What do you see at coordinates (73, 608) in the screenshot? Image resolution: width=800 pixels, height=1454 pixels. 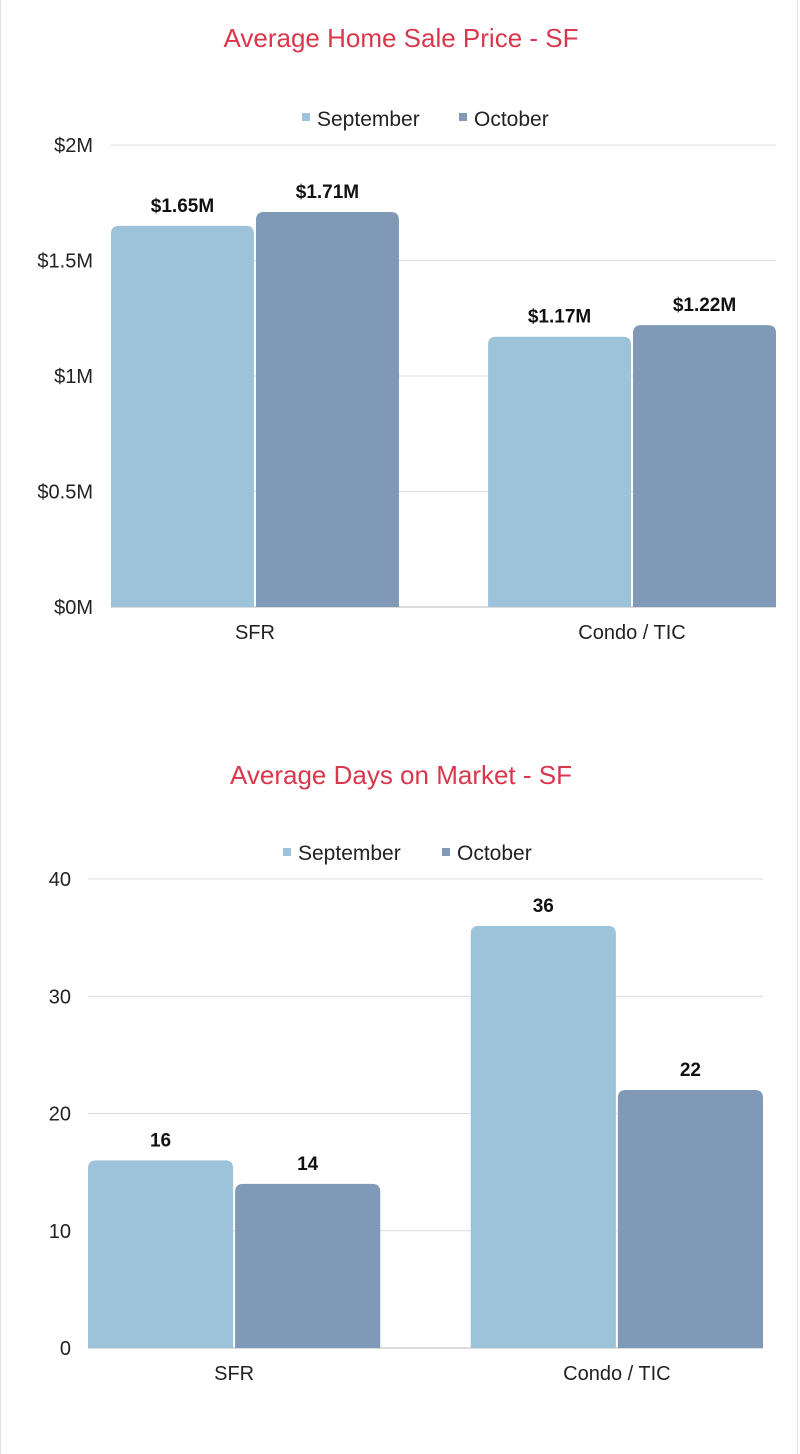 I see `y-tick-label: $0M` at bounding box center [73, 608].